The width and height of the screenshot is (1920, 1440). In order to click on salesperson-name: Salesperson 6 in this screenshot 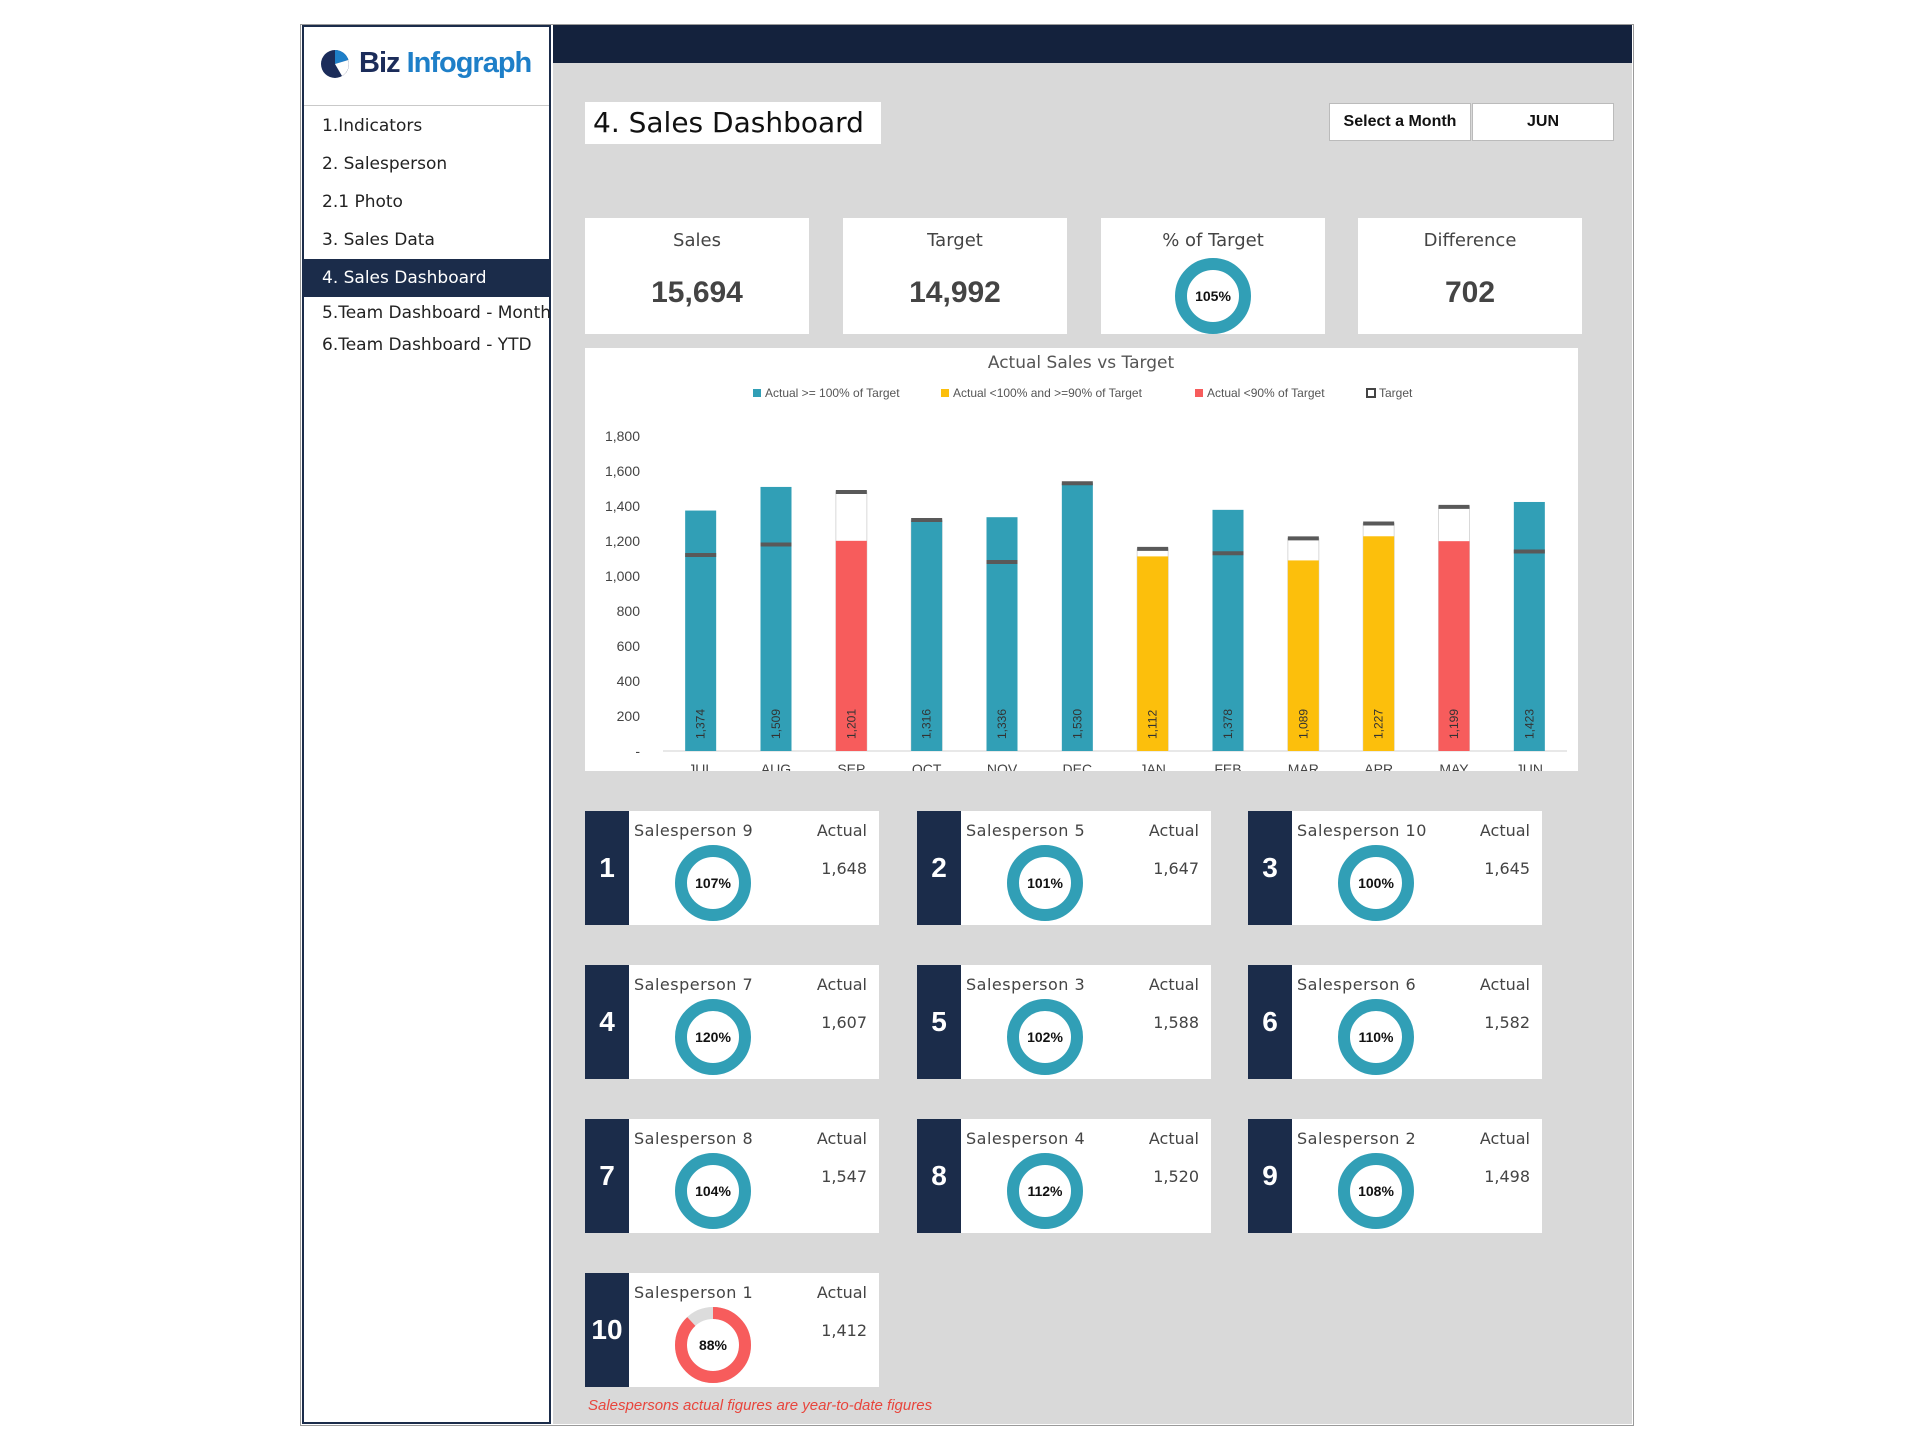, I will do `click(1357, 984)`.